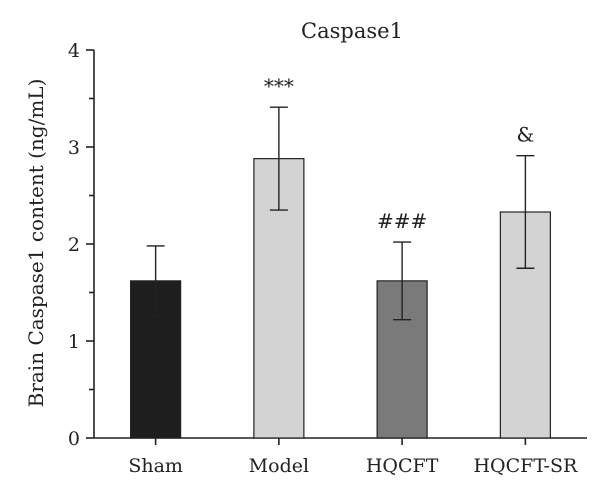  I want to click on y-tick-label: 1, so click(74, 342).